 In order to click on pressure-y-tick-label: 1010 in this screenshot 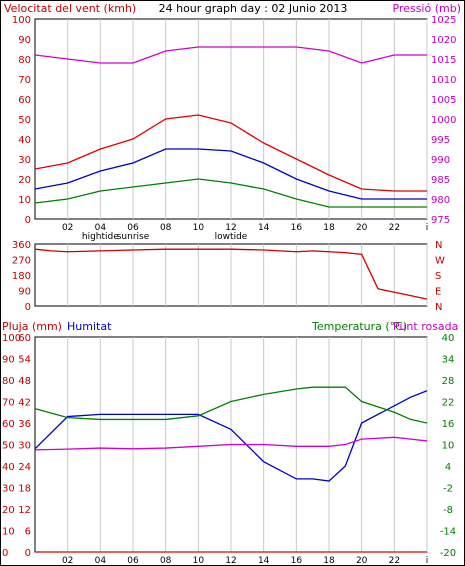, I will do `click(443, 80)`.